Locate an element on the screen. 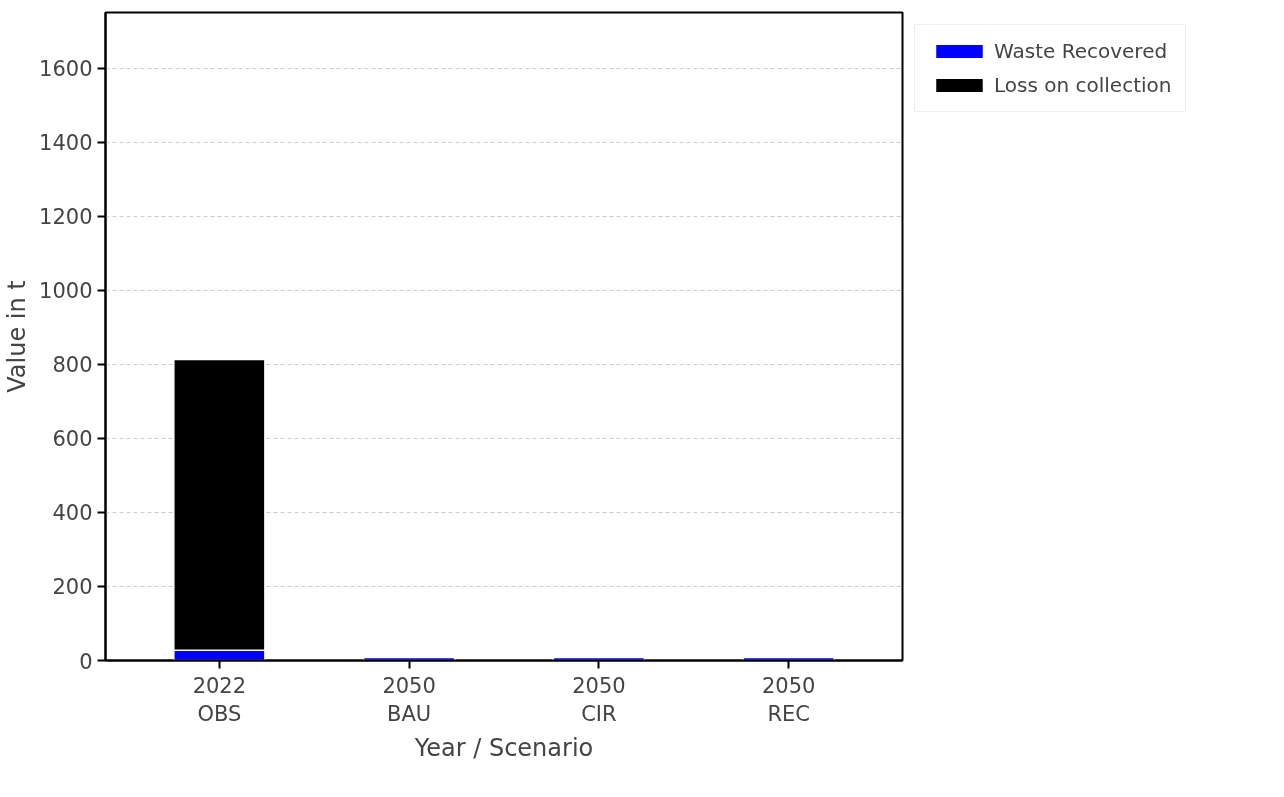 This screenshot has width=1284, height=797. x-tick-label: 2050 CIR is located at coordinates (599, 700).